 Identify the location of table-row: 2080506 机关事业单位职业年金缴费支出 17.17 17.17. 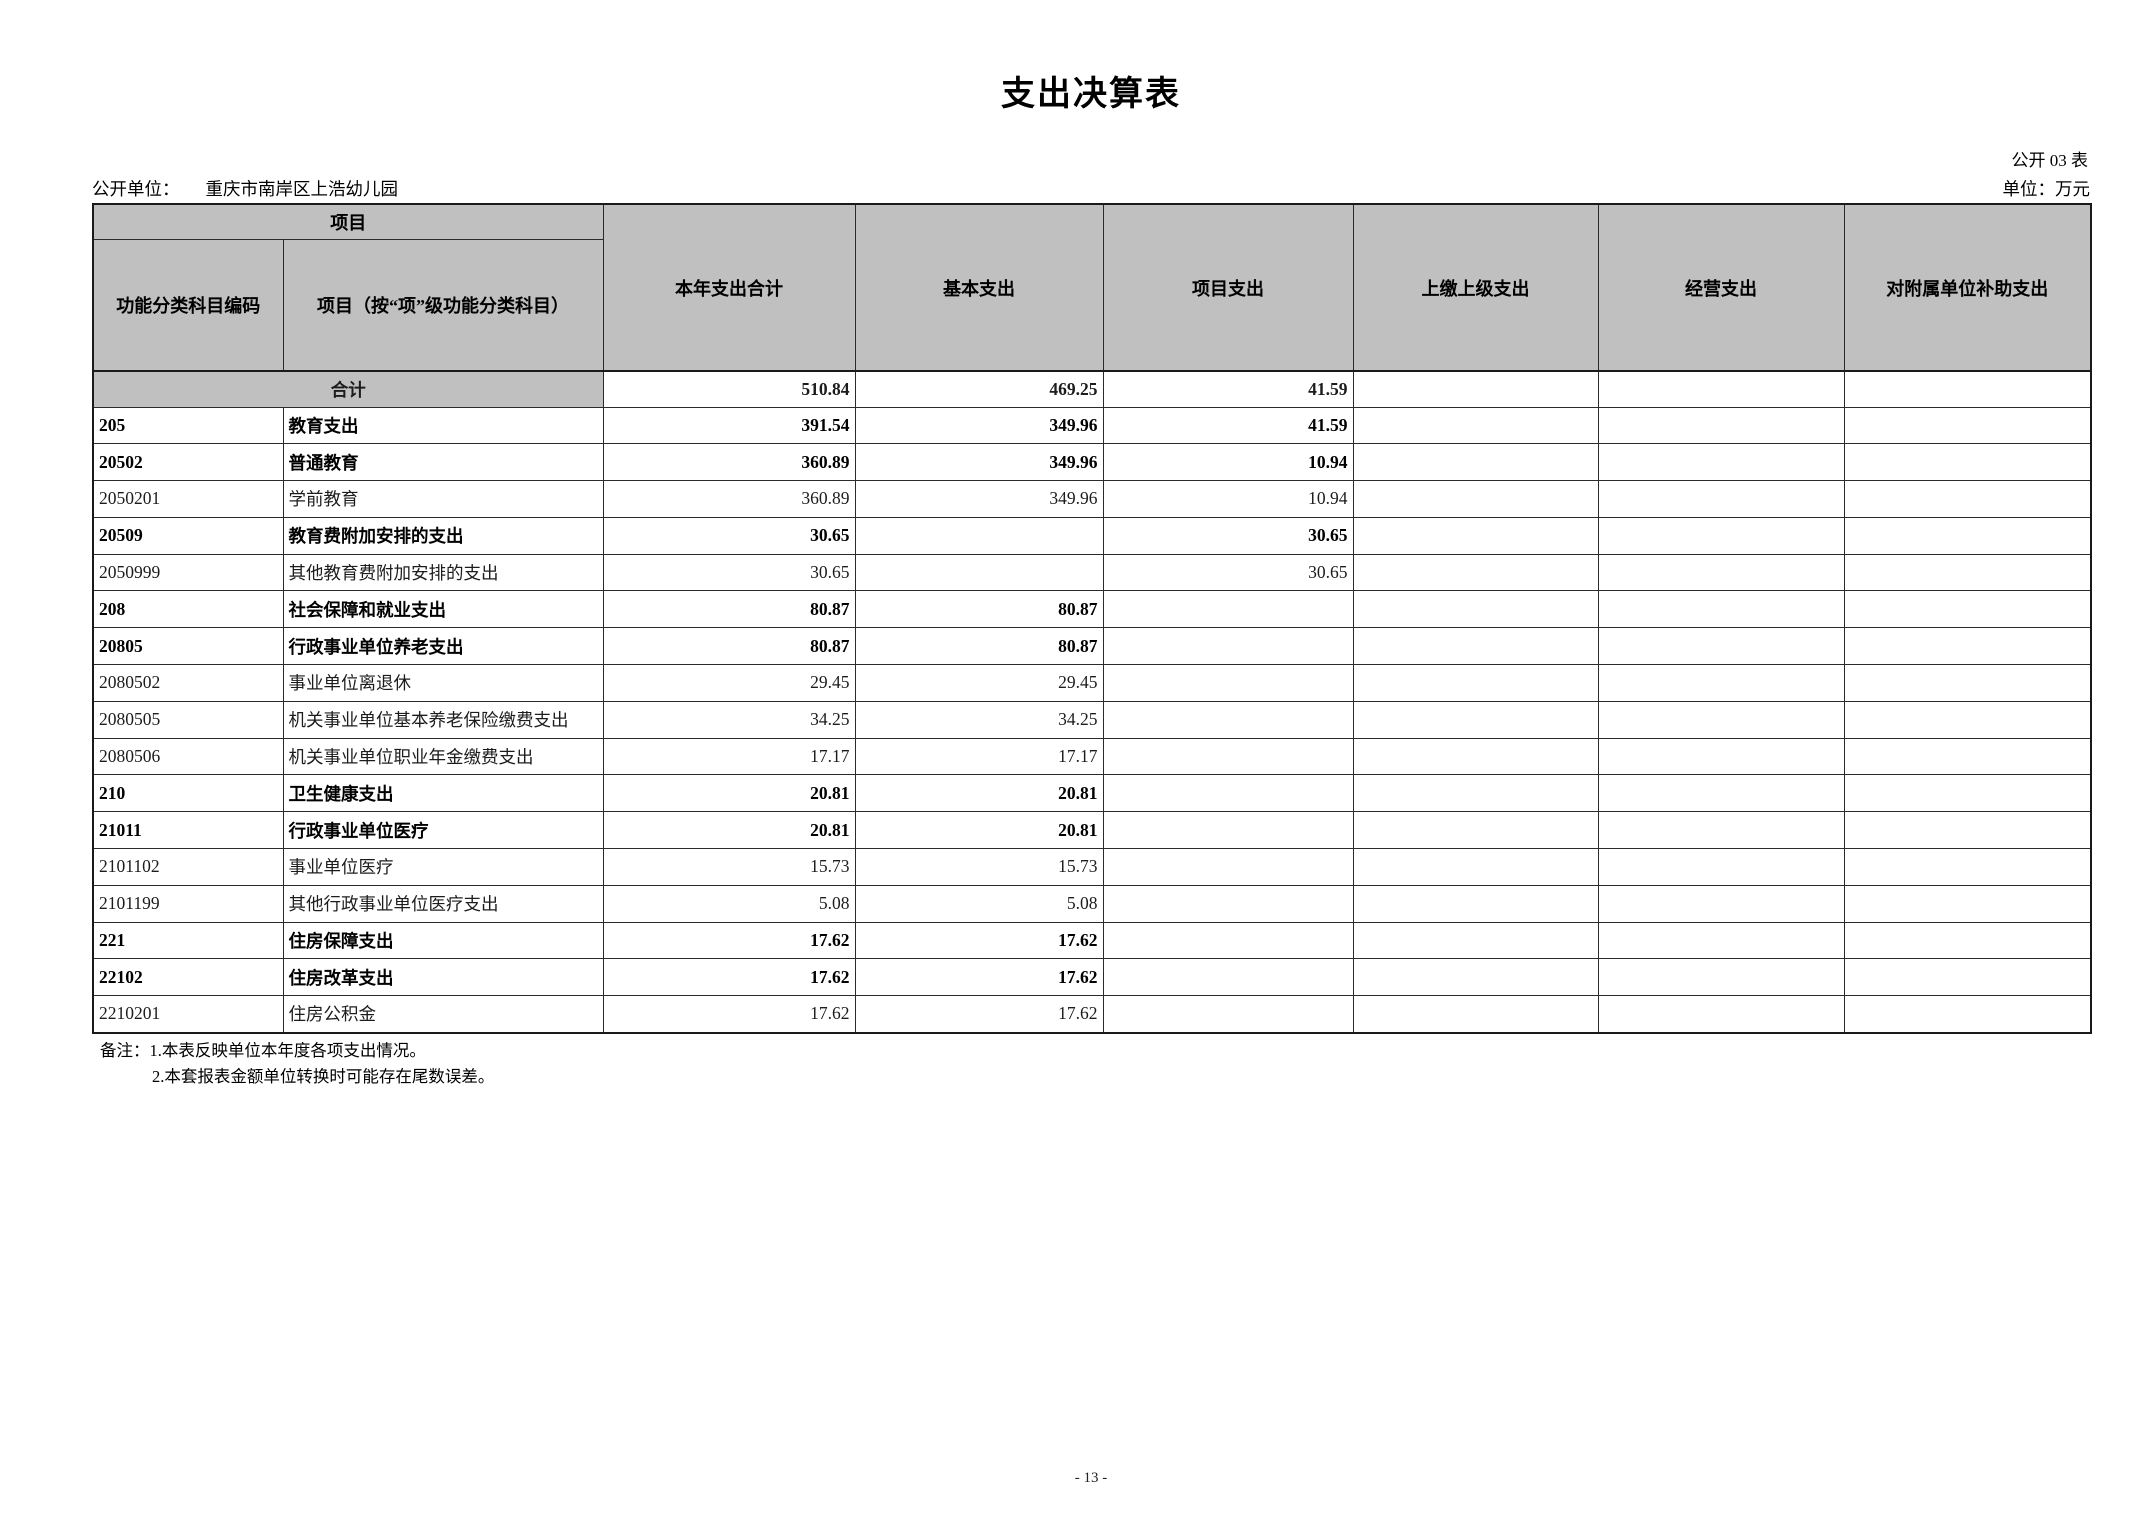
(1092, 756).